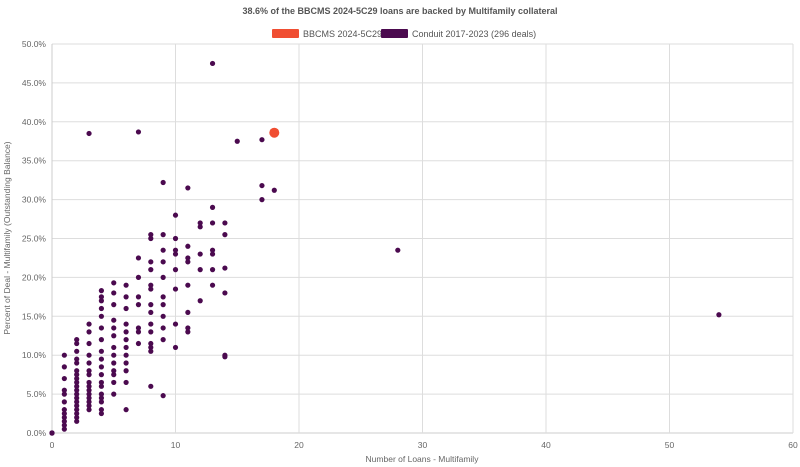  Describe the element at coordinates (34, 316) in the screenshot. I see `y-tick-label: 15.0%` at that location.